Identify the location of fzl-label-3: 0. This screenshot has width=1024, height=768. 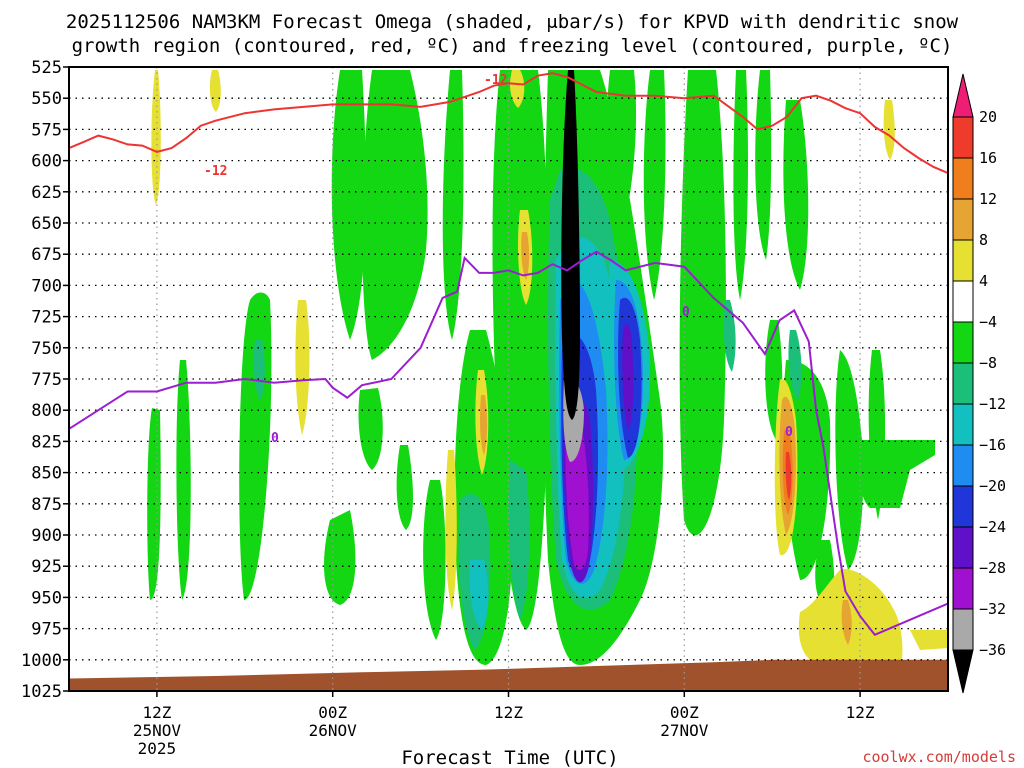
(789, 432).